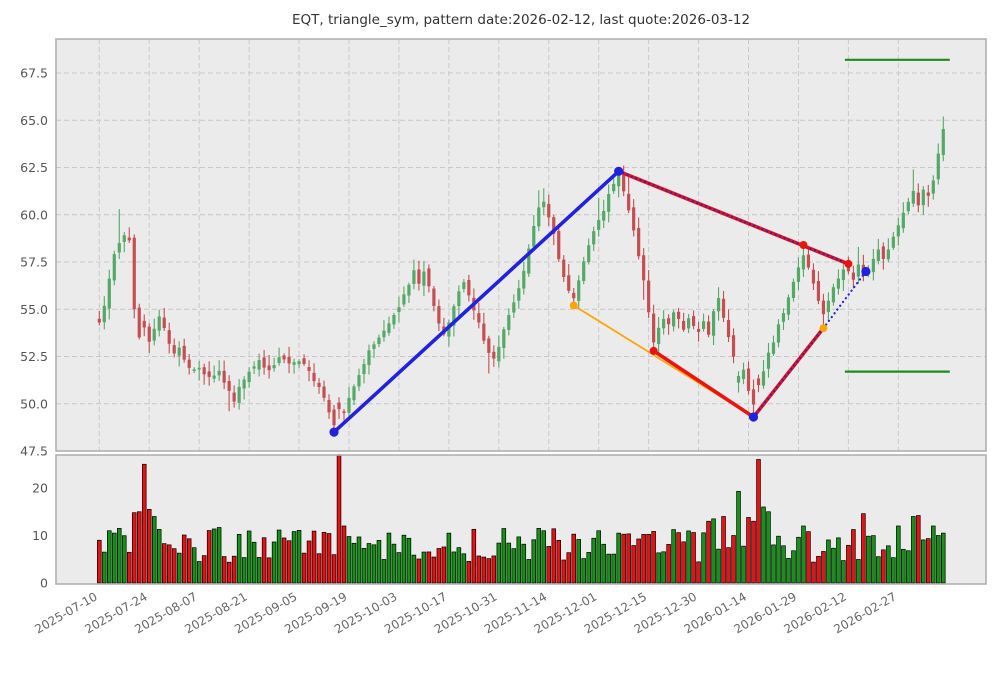  What do you see at coordinates (40, 535) in the screenshot?
I see `volume-tick-label: 10` at bounding box center [40, 535].